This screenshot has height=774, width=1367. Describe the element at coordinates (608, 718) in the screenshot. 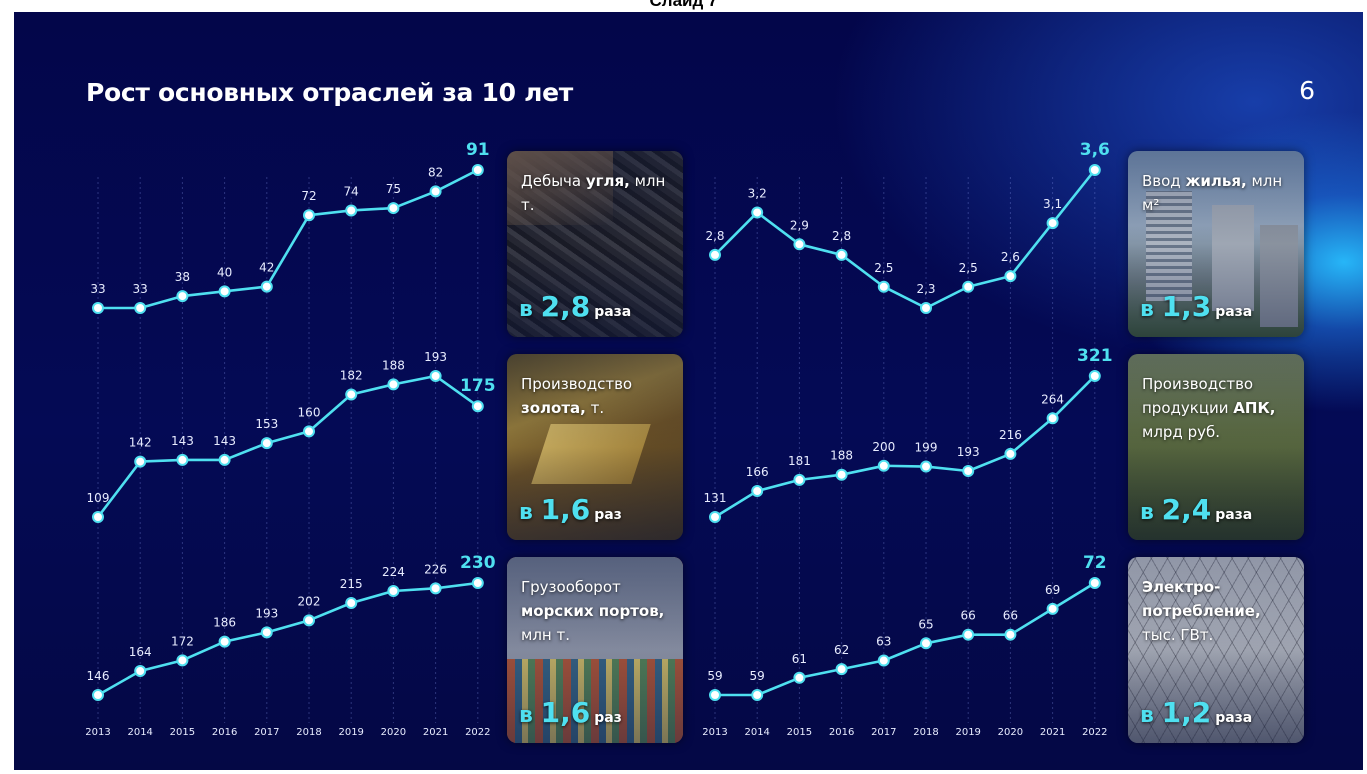

I see `multiplier-unit: раз` at that location.